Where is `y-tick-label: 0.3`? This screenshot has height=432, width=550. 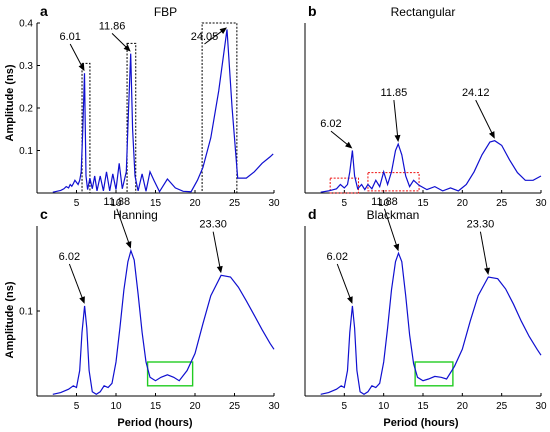 y-tick-label: 0.3 is located at coordinates (26, 66).